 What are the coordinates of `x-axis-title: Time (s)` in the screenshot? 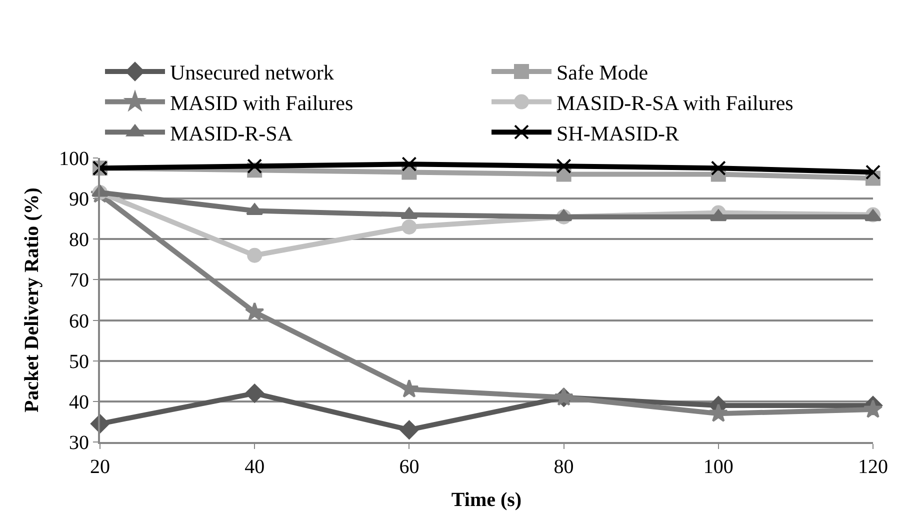 It's located at (486, 500).